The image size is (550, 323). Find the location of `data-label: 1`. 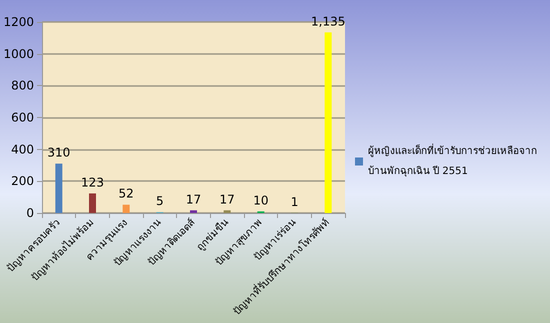

data-label: 1 is located at coordinates (294, 201).